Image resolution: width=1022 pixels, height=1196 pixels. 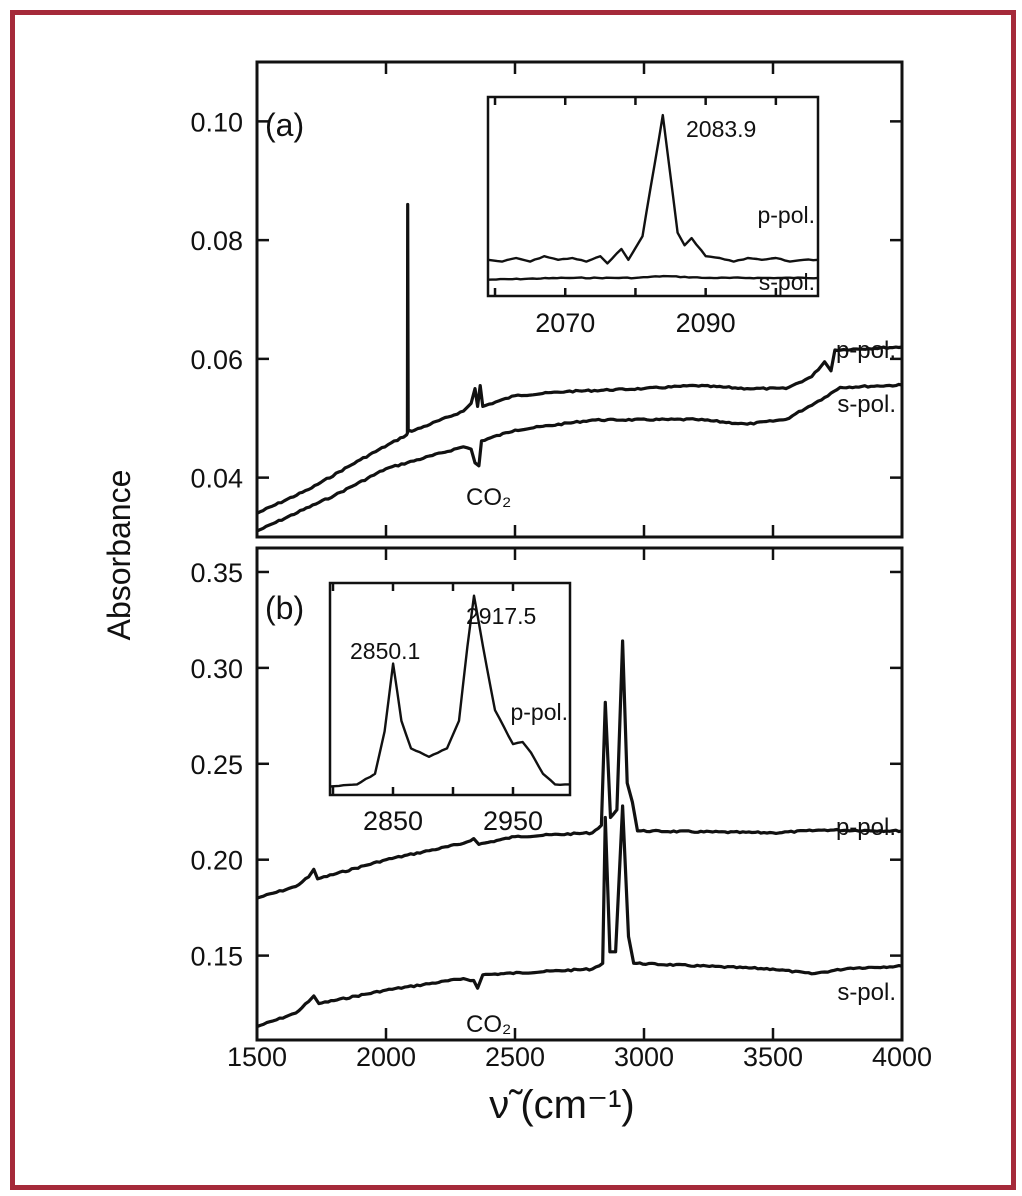 I want to click on panel-b-s-pol-curve, so click(x=579, y=916).